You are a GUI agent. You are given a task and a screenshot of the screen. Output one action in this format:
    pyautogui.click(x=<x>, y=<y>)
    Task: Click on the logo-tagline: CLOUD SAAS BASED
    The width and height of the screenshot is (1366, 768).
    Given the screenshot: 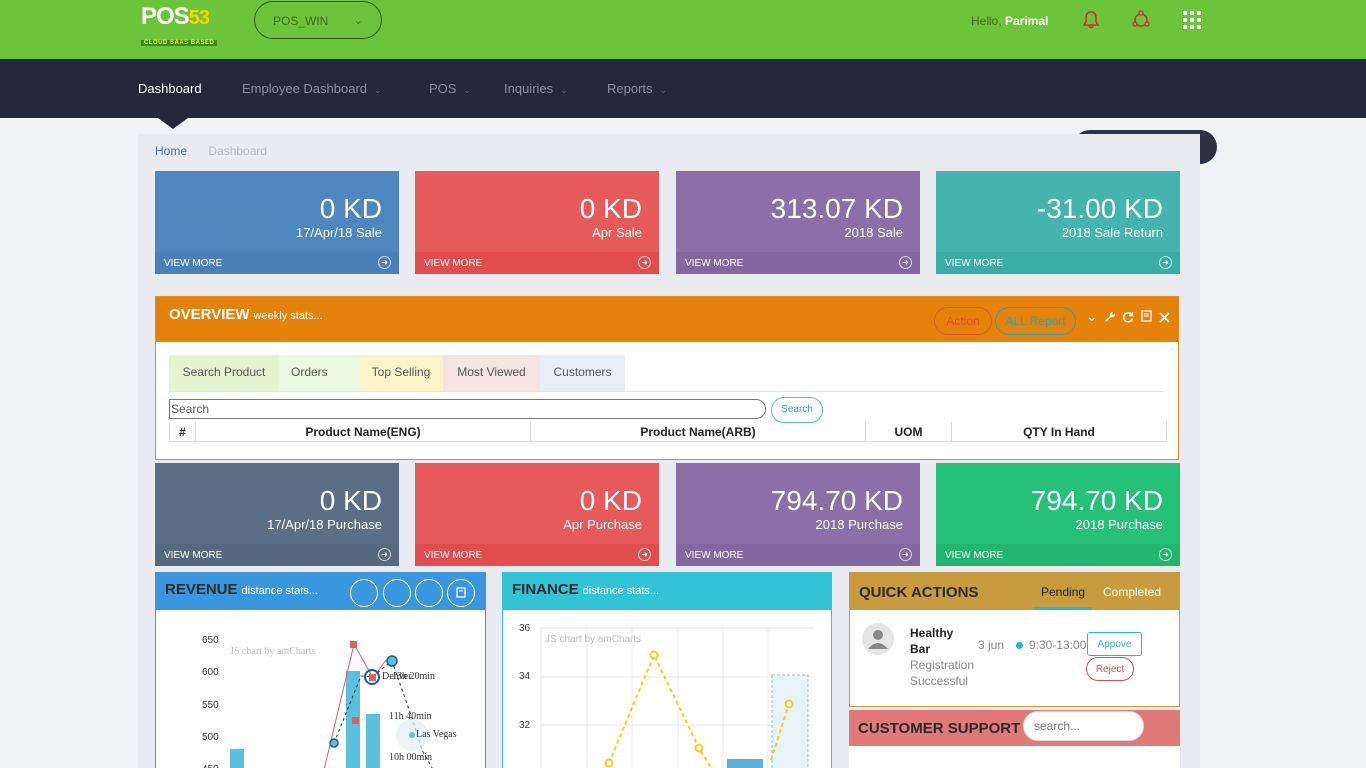 What is the action you would take?
    pyautogui.click(x=179, y=43)
    